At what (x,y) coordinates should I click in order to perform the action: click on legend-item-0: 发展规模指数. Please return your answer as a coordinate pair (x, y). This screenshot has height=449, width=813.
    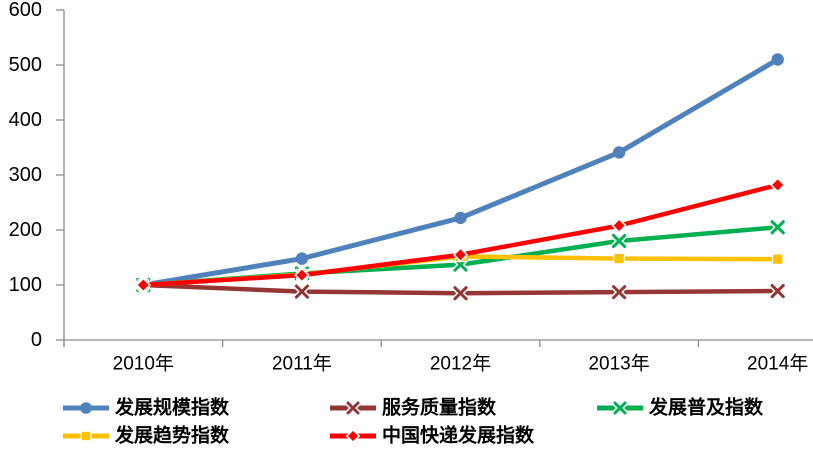
    Looking at the image, I should click on (146, 407).